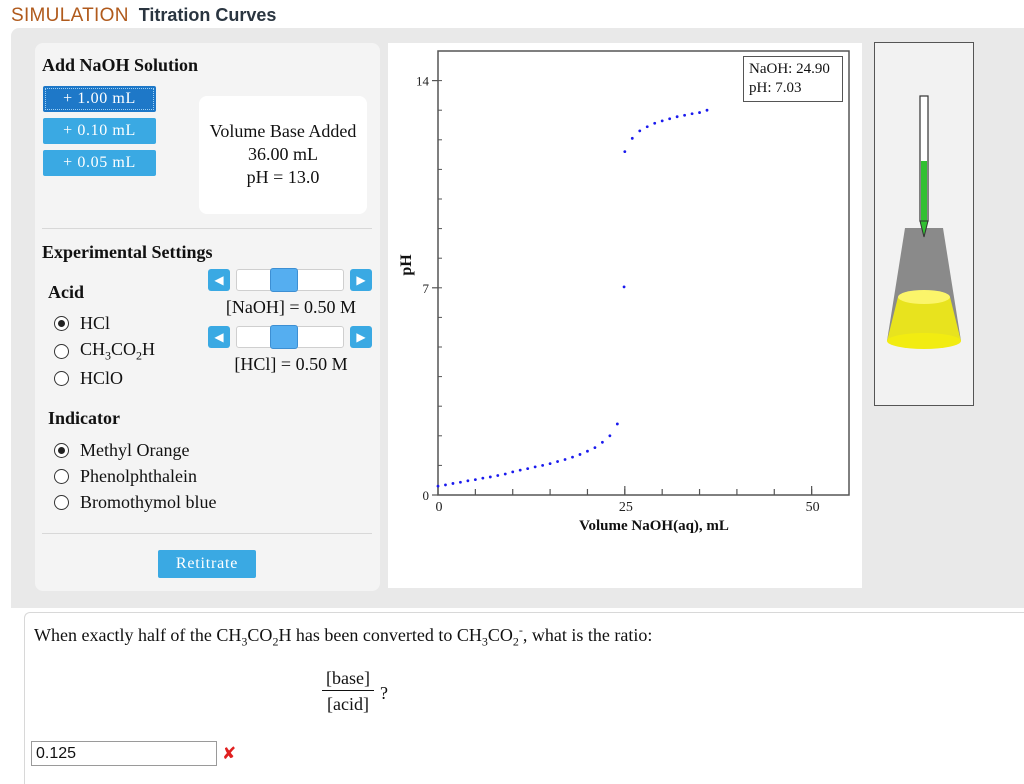 The width and height of the screenshot is (1024, 784). Describe the element at coordinates (775, 88) in the screenshot. I see `tooltip-ph: pH: 7.03` at that location.